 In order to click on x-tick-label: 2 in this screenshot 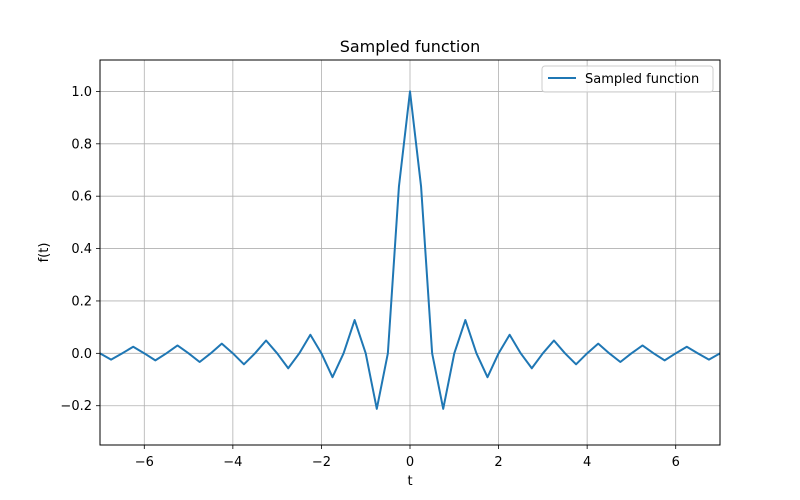, I will do `click(498, 462)`.